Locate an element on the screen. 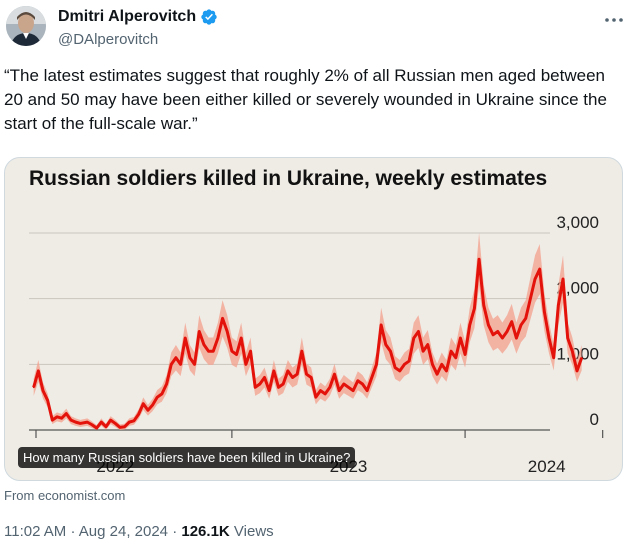  author-name: Dmitri Alperovitch is located at coordinates (127, 16).